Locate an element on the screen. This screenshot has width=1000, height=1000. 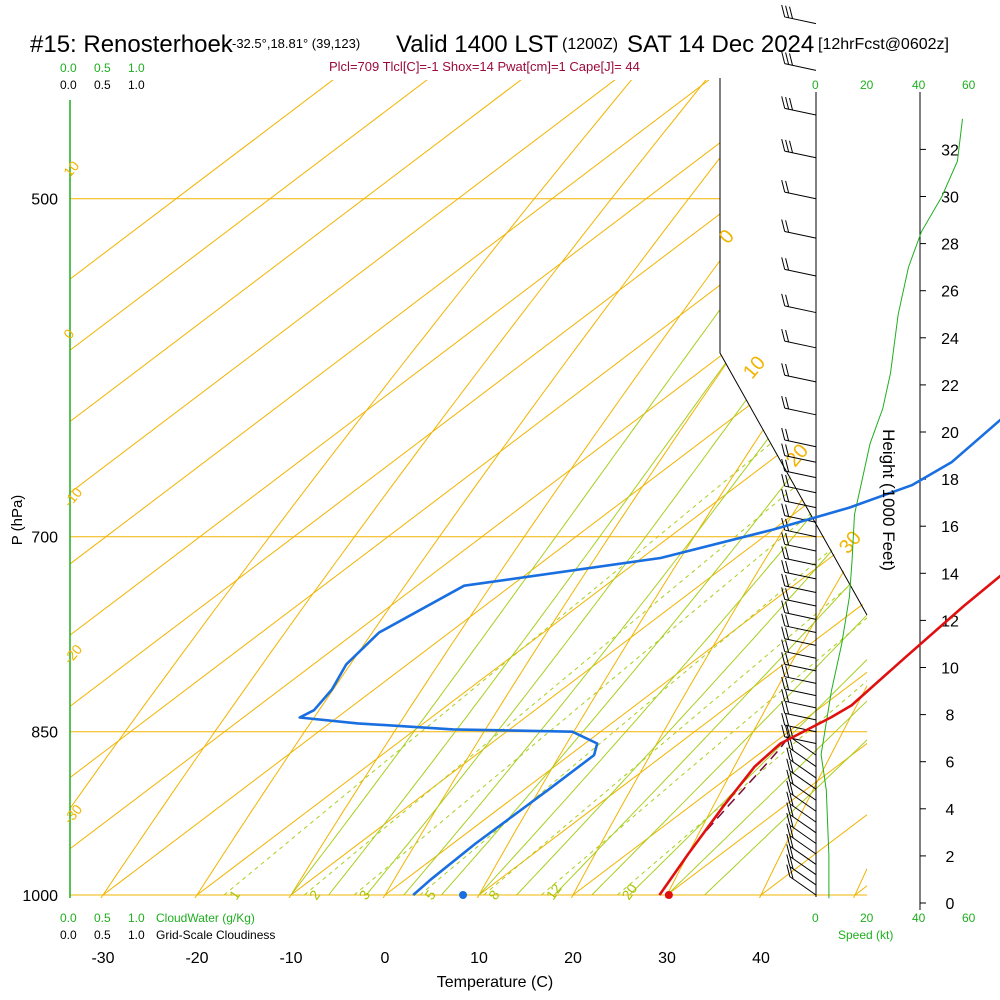
plot-boundary-mask is located at coordinates (793, 345).